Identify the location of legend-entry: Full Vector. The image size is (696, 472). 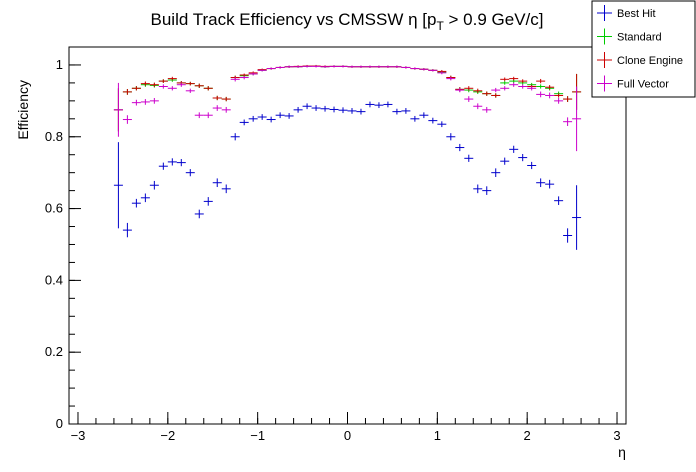
(633, 83).